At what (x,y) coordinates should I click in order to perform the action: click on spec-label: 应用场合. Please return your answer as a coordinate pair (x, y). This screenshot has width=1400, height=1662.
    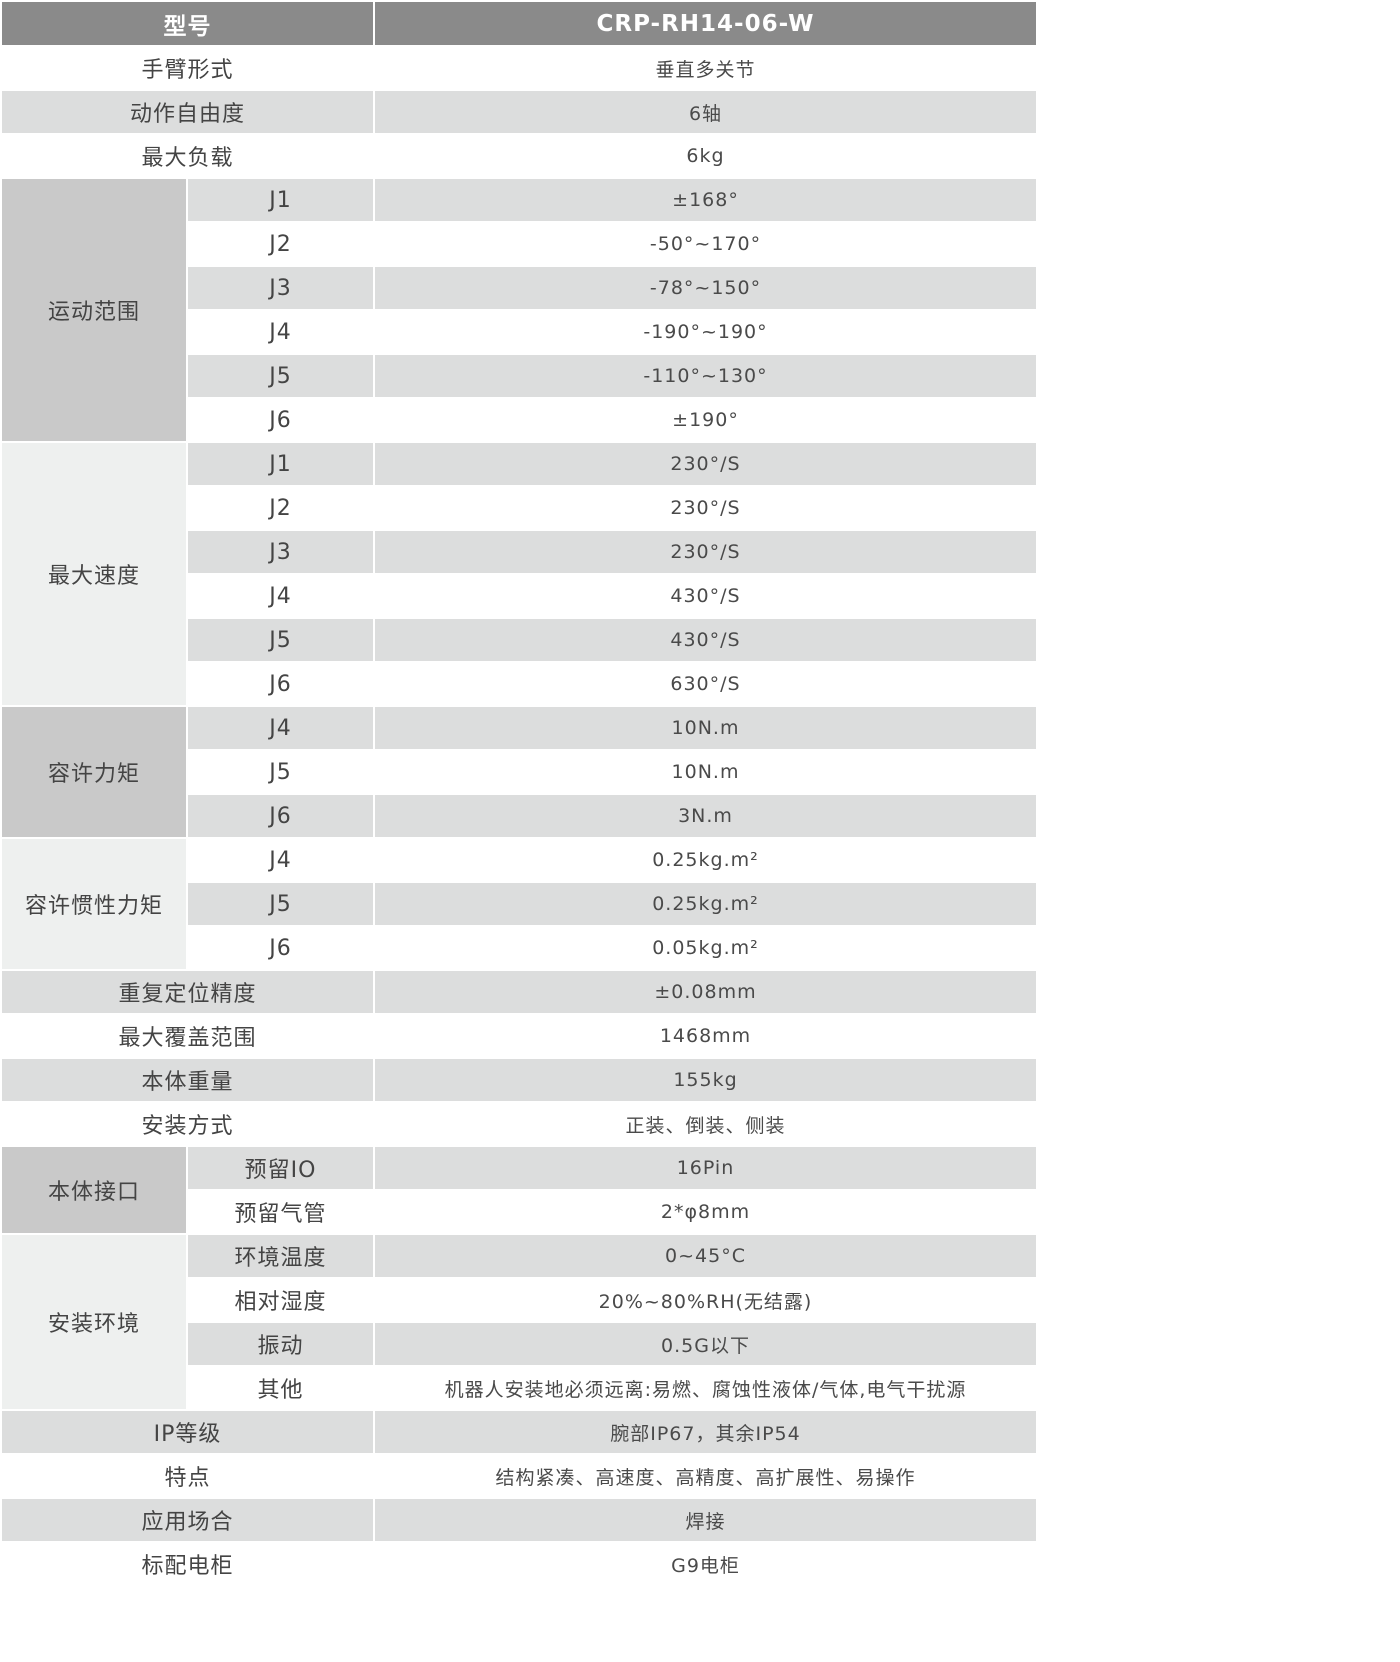
    Looking at the image, I should click on (187, 1520).